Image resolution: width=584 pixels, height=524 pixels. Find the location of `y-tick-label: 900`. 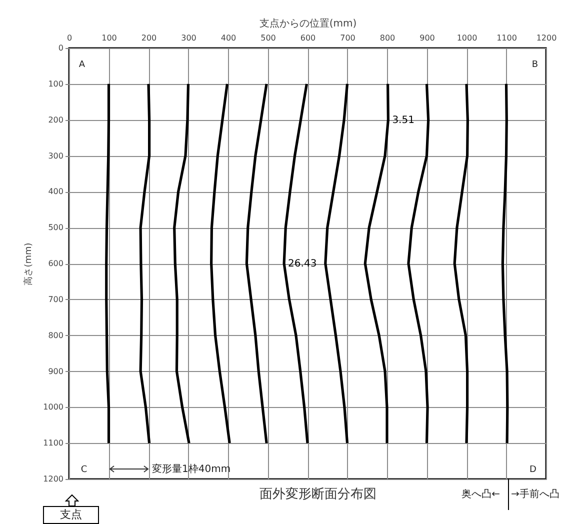

y-tick-label: 900 is located at coordinates (56, 371).